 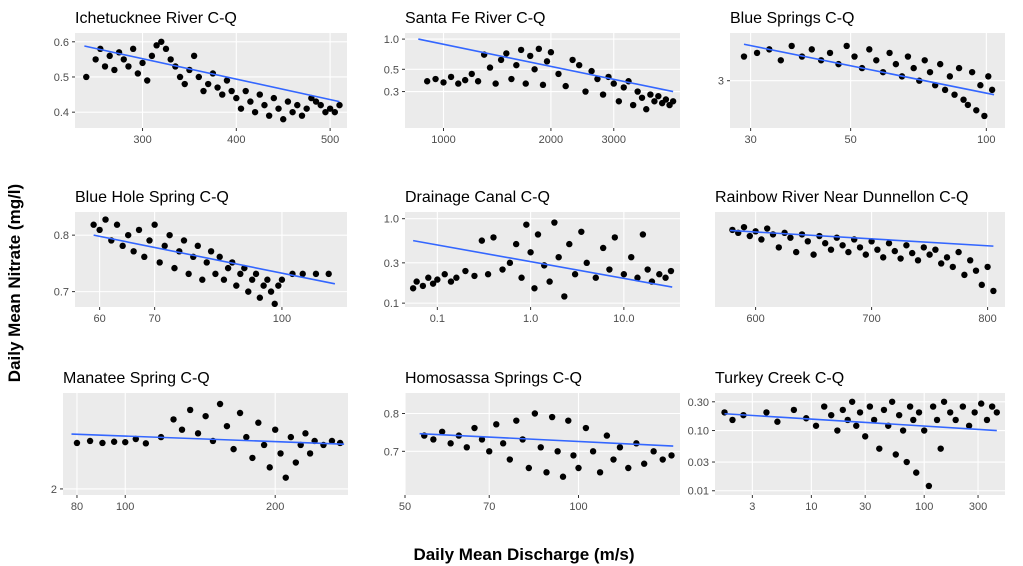 I want to click on trend-line, so click(x=212, y=74).